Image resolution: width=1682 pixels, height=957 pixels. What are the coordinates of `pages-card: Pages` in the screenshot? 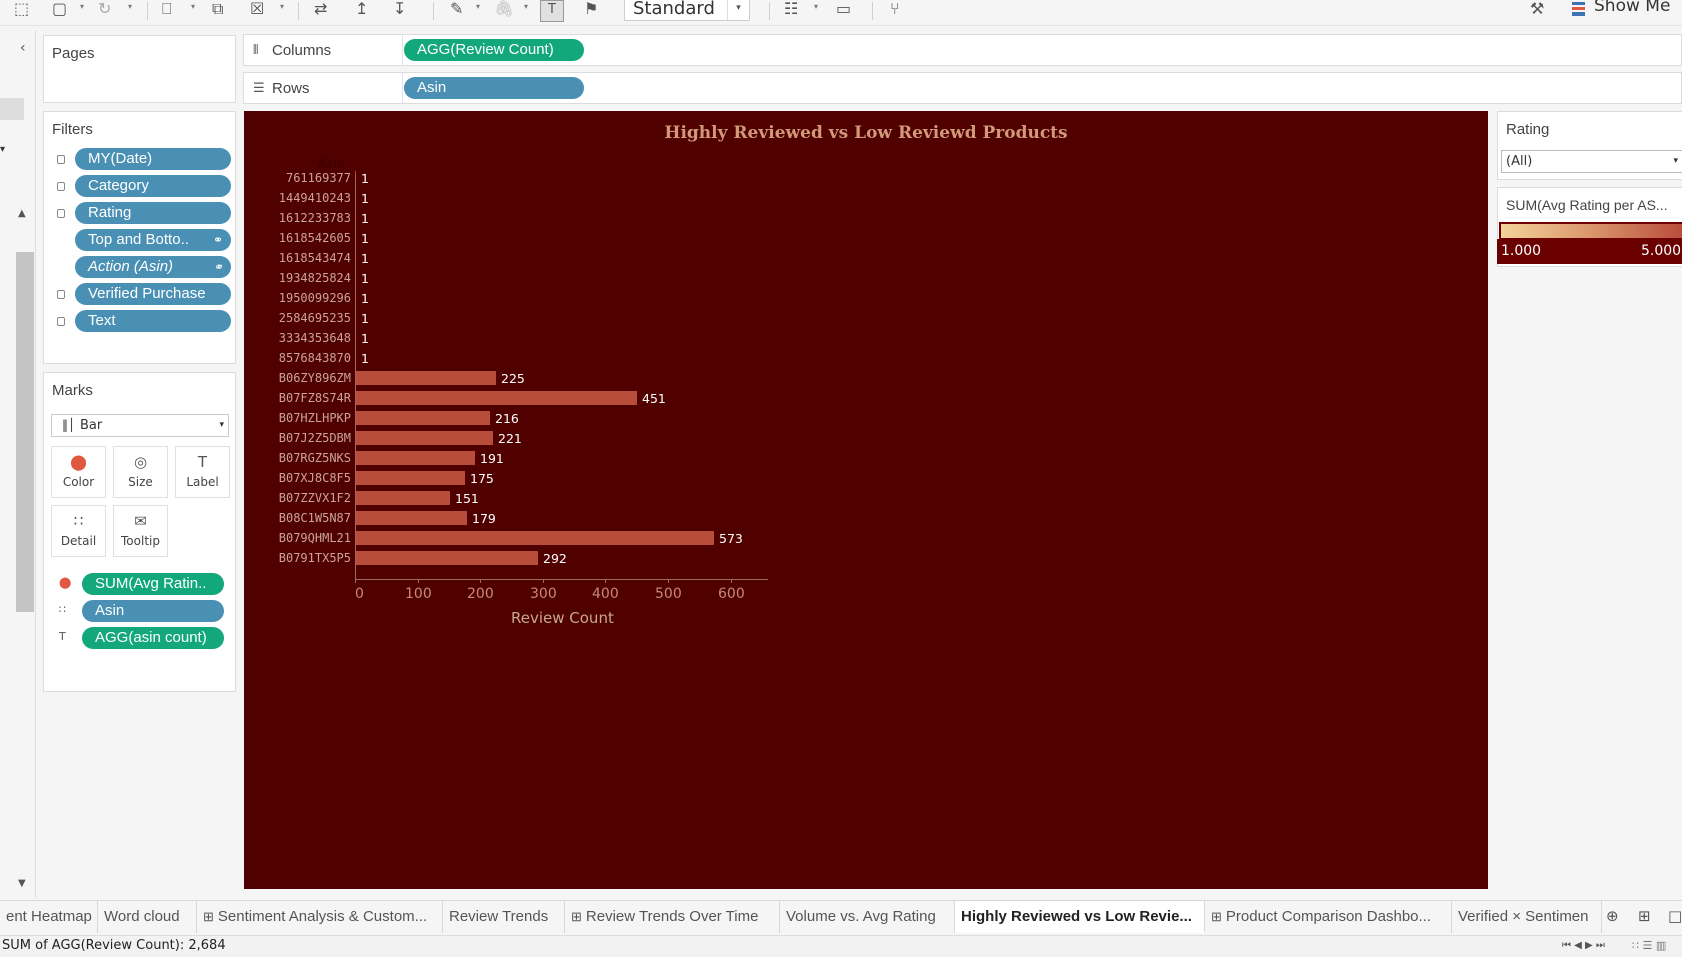 It's located at (139, 69).